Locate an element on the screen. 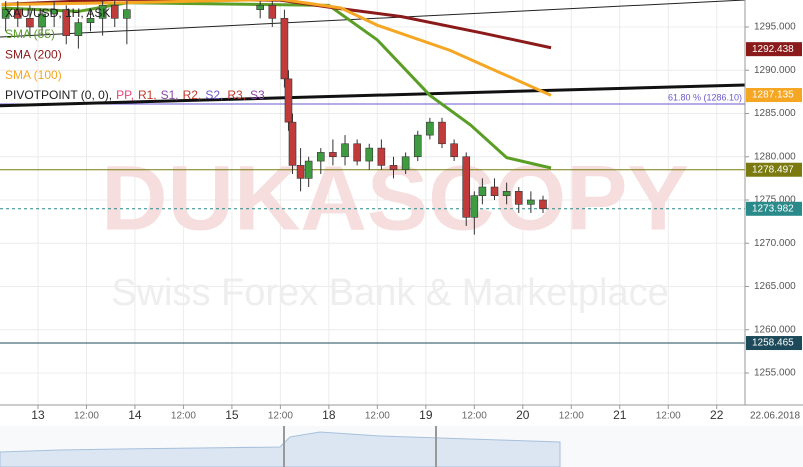  x-tick-label: 18 is located at coordinates (329, 415).